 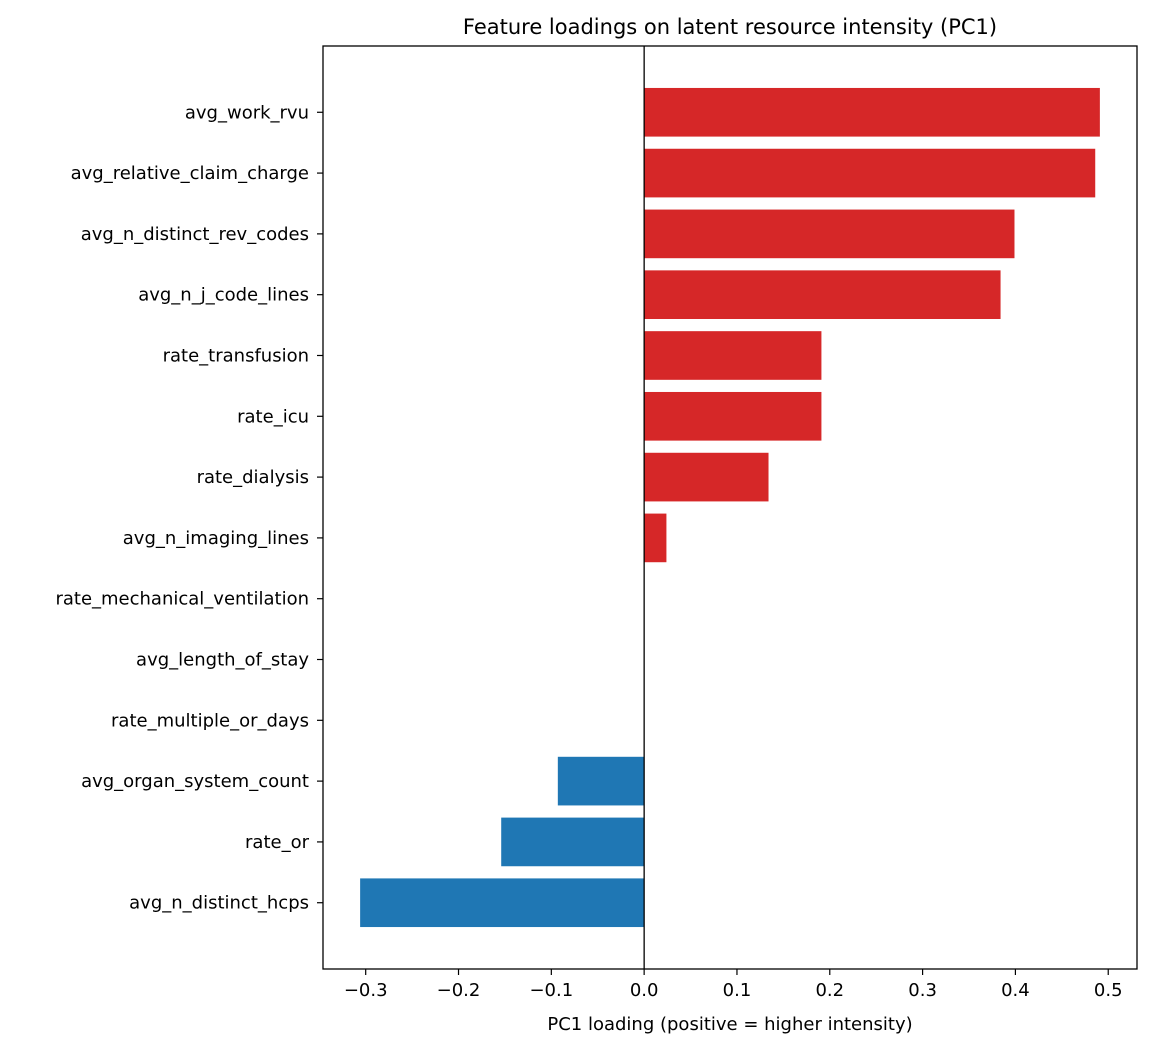 What do you see at coordinates (706, 477) in the screenshot?
I see `bar-rate_dialysis` at bounding box center [706, 477].